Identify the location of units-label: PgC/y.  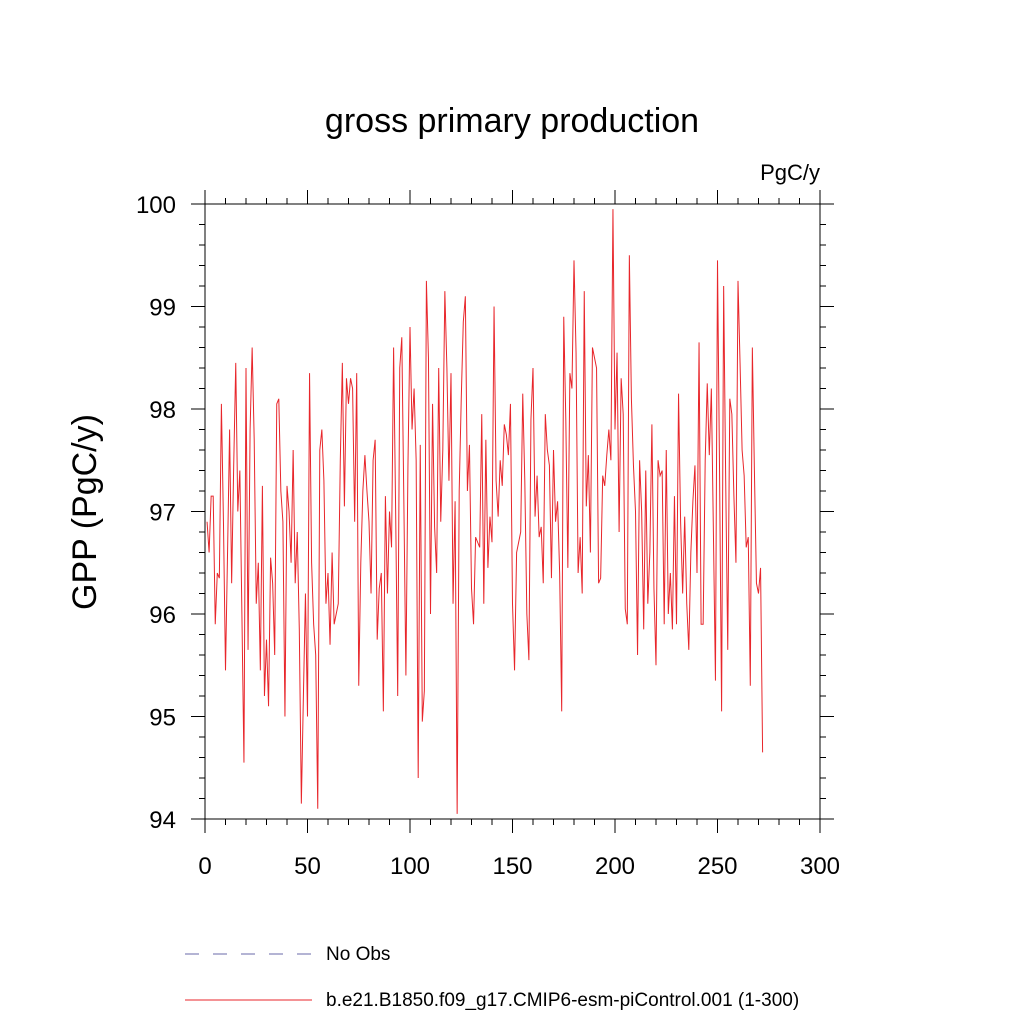
(790, 172).